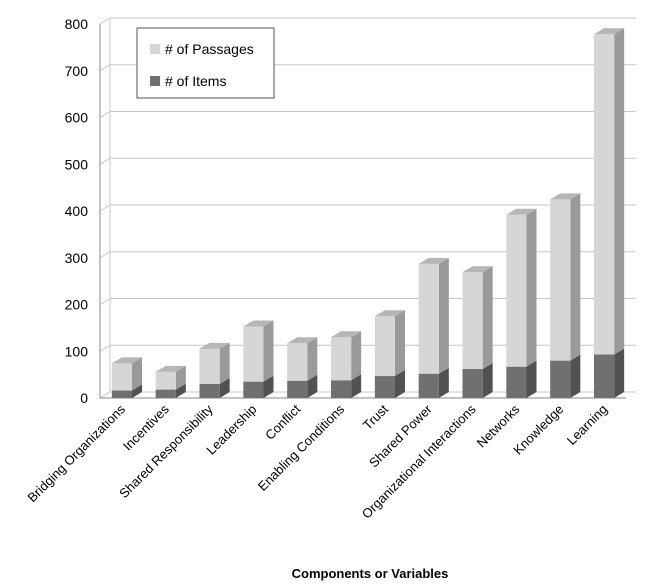  What do you see at coordinates (77, 24) in the screenshot?
I see `y-tick-label: 800` at bounding box center [77, 24].